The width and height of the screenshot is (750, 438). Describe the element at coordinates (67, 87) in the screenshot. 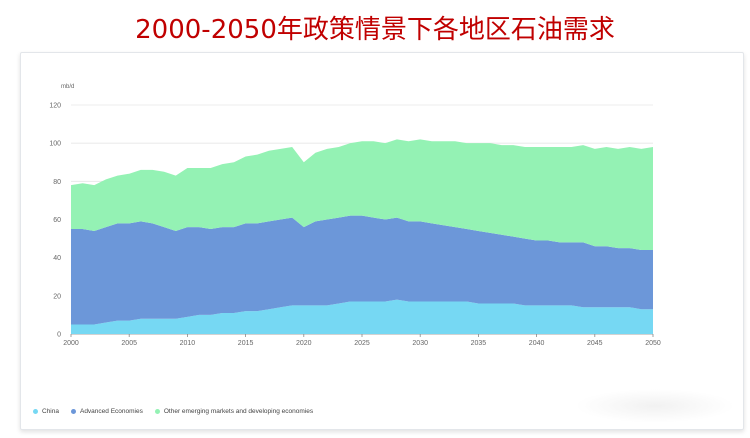

I see `y-axis-unit: mb/d` at that location.